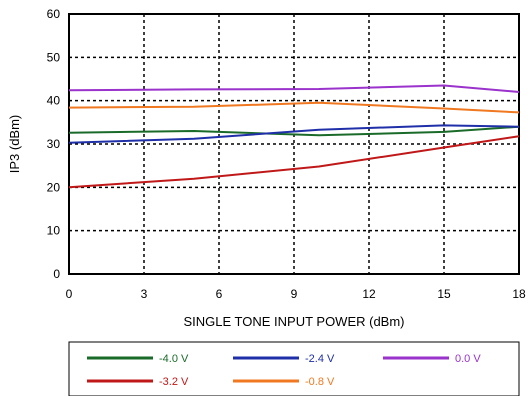  Describe the element at coordinates (294, 162) in the screenshot. I see `series-line-3-2-V` at that location.